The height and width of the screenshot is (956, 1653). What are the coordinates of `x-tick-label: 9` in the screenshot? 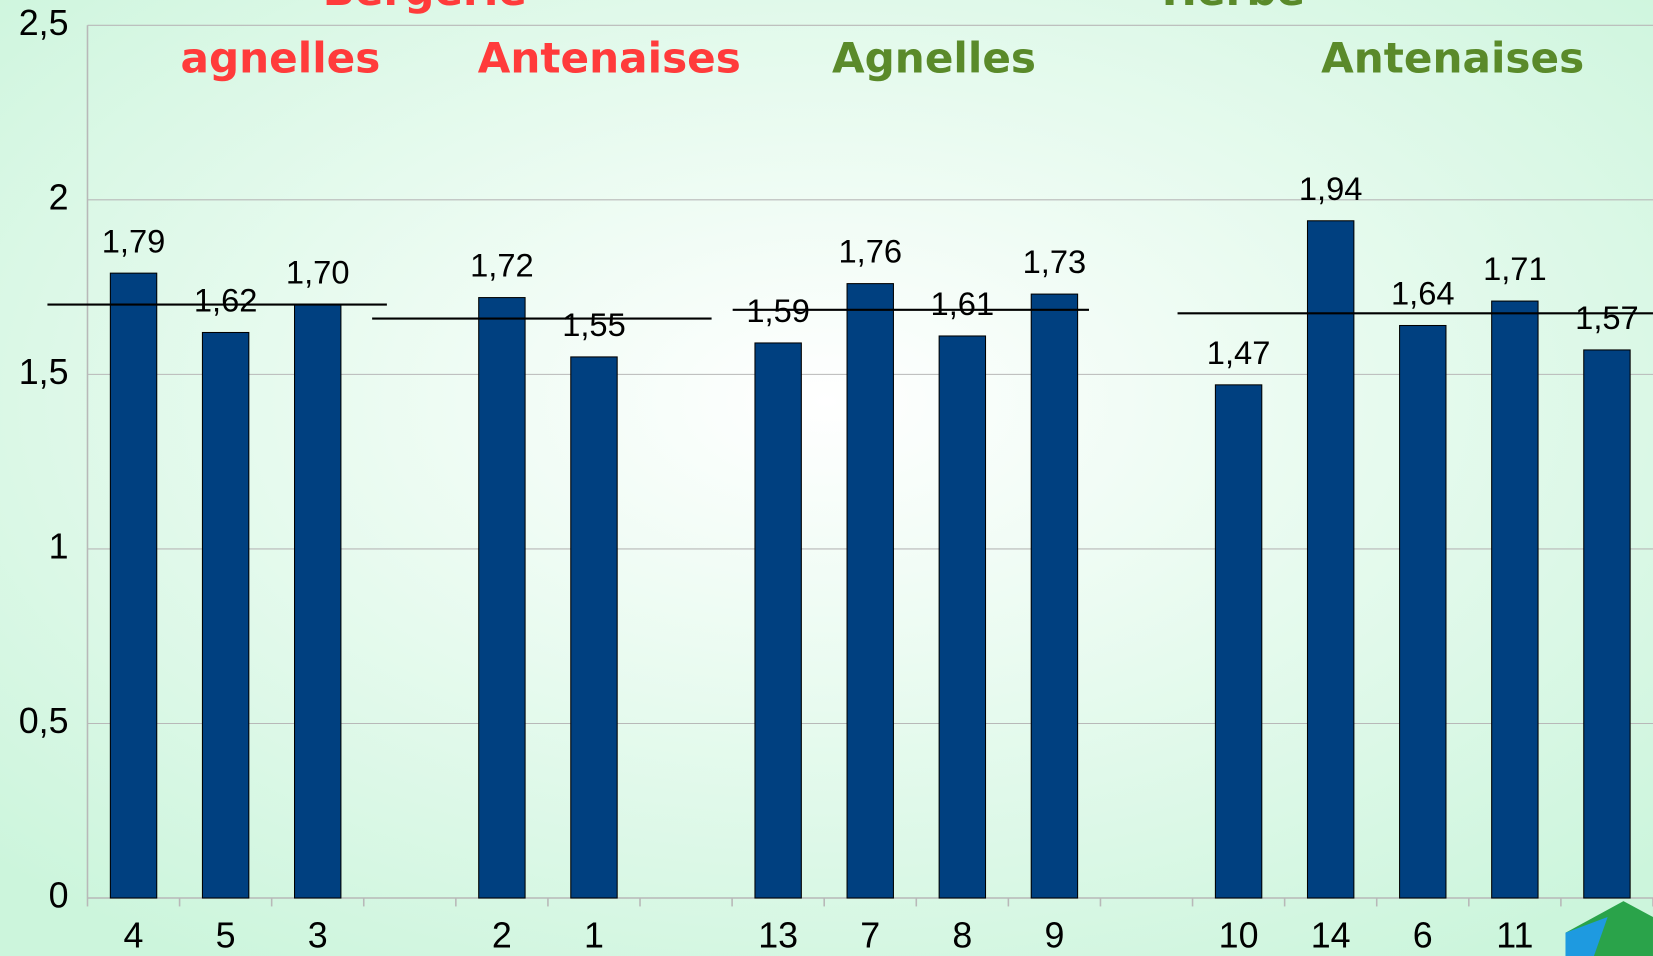 It's located at (1054, 936).